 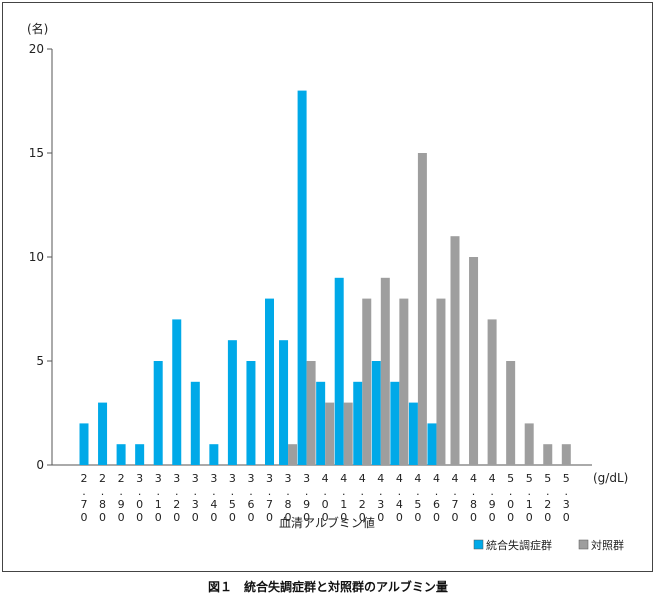 What do you see at coordinates (328, 587) in the screenshot?
I see `figure-caption: 図１ 統合失調症群と対照群のアルブミン量` at bounding box center [328, 587].